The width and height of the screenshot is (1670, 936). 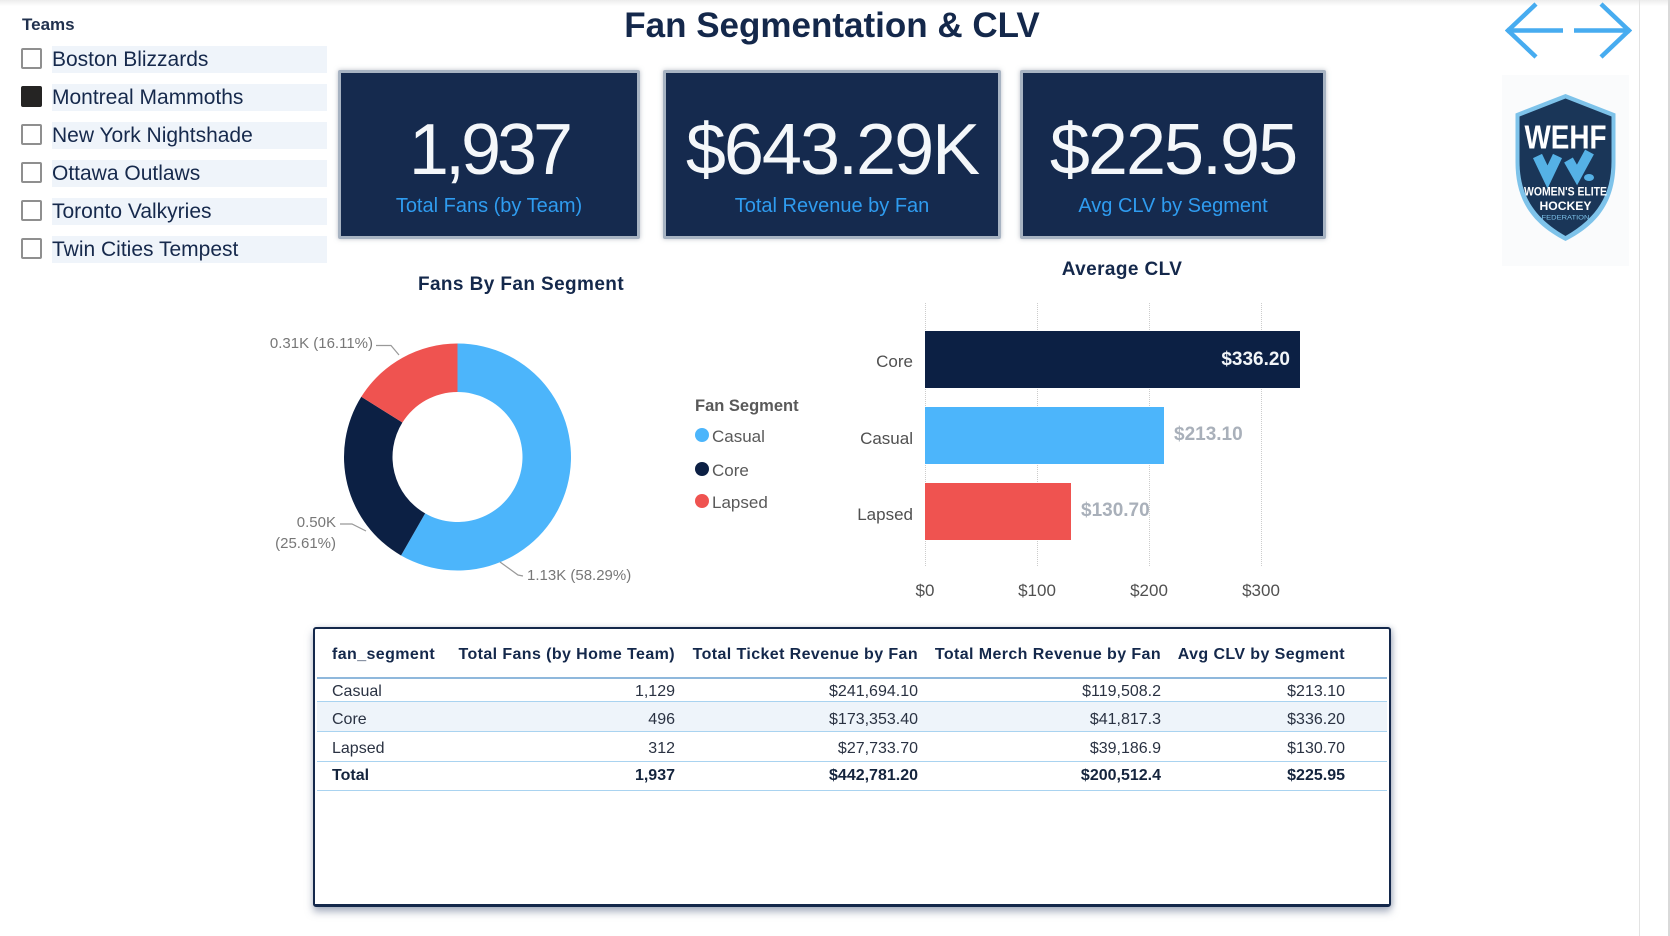 What do you see at coordinates (1566, 206) in the screenshot?
I see `svg-text: HOCKEY` at bounding box center [1566, 206].